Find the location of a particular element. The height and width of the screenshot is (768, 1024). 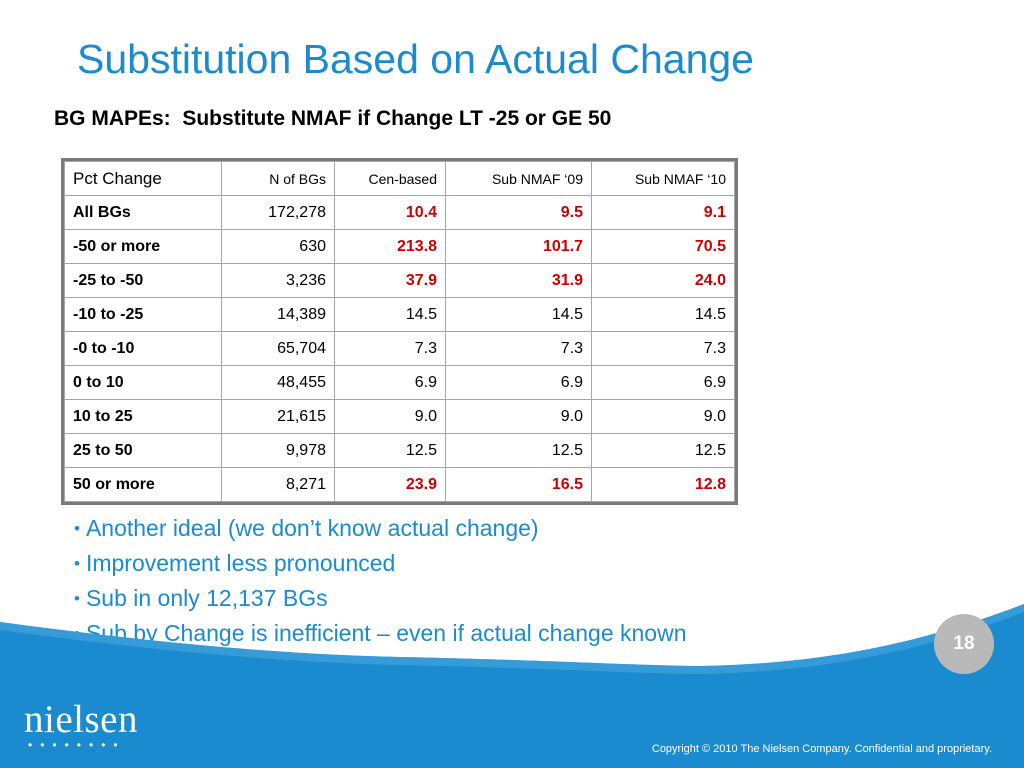

cell-sub-nmaf-10: 70.5 is located at coordinates (663, 246).